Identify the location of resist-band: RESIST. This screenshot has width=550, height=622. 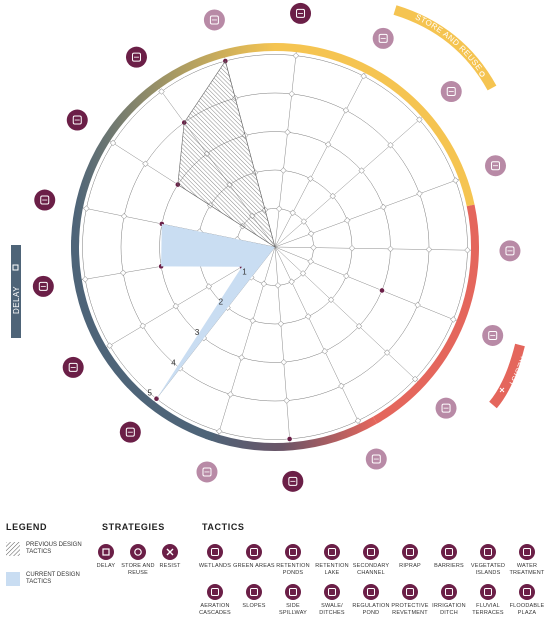
(508, 376).